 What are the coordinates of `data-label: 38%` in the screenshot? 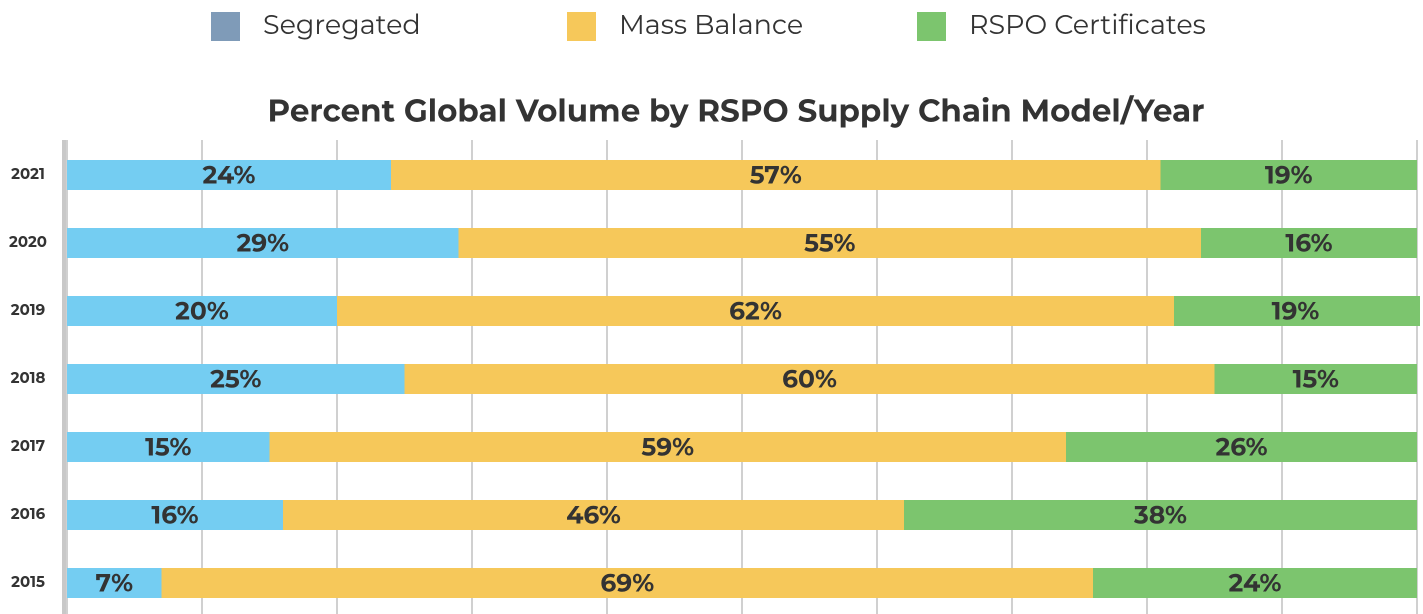 It's located at (1160, 516).